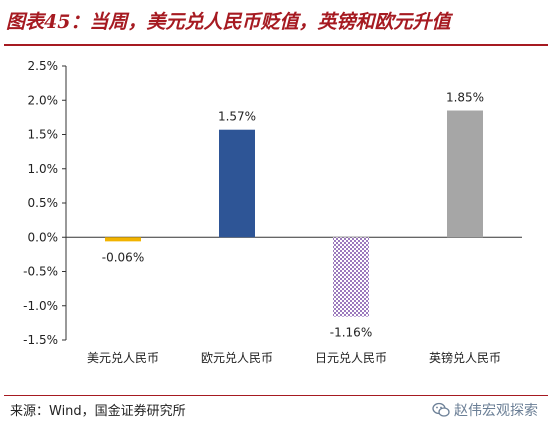  Describe the element at coordinates (465, 357) in the screenshot. I see `category-label-3: 英镑兑人民币` at that location.